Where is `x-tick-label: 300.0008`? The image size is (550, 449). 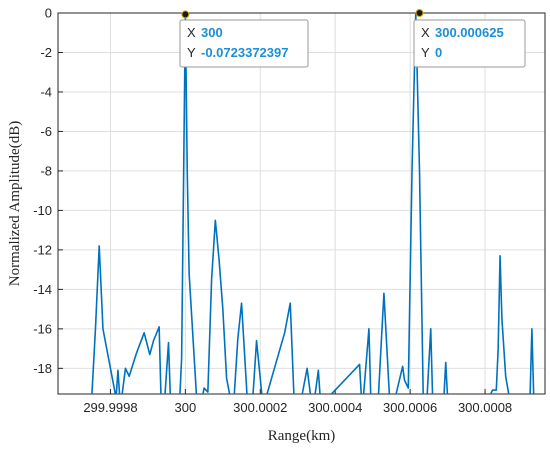 x-tick-label: 300.0008 is located at coordinates (485, 407).